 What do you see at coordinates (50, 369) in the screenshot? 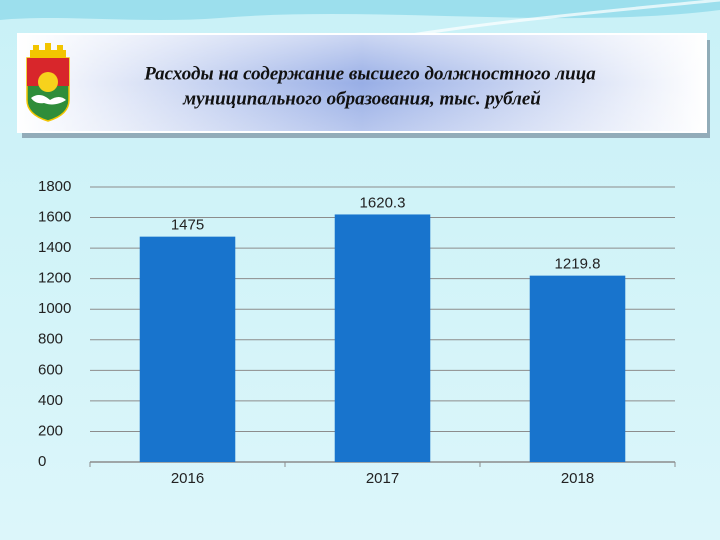
I see `y-tick-label: 600` at bounding box center [50, 369].